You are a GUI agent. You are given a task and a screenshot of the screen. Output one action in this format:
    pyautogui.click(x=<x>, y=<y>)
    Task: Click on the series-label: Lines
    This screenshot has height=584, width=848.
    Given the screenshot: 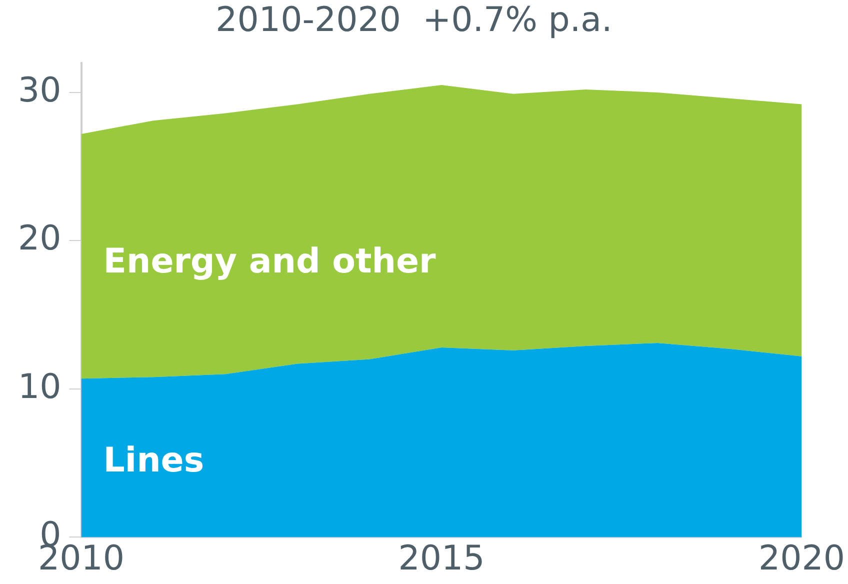 What is the action you would take?
    pyautogui.click(x=153, y=460)
    